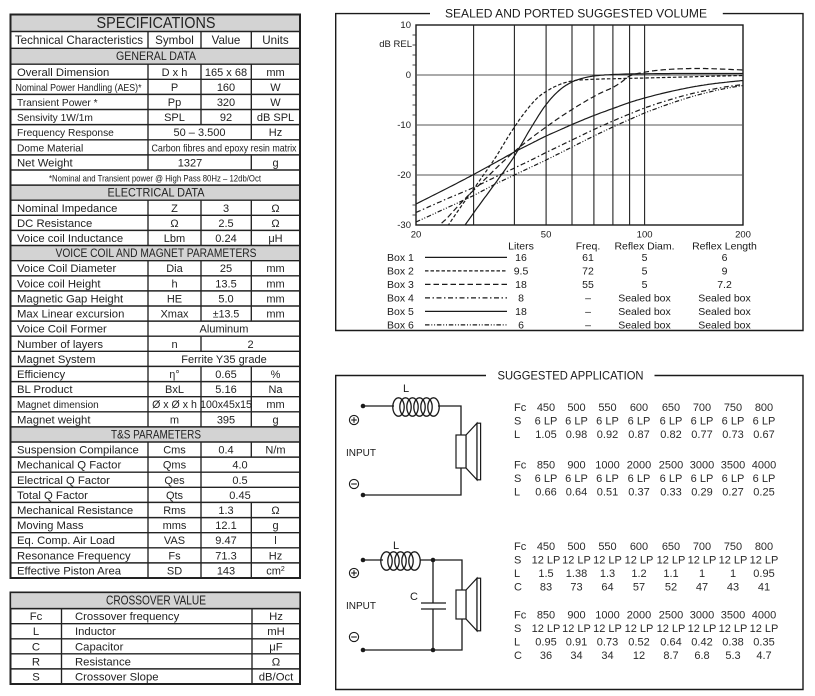  What do you see at coordinates (45, 163) in the screenshot?
I see `svg-text: Net Weight` at bounding box center [45, 163].